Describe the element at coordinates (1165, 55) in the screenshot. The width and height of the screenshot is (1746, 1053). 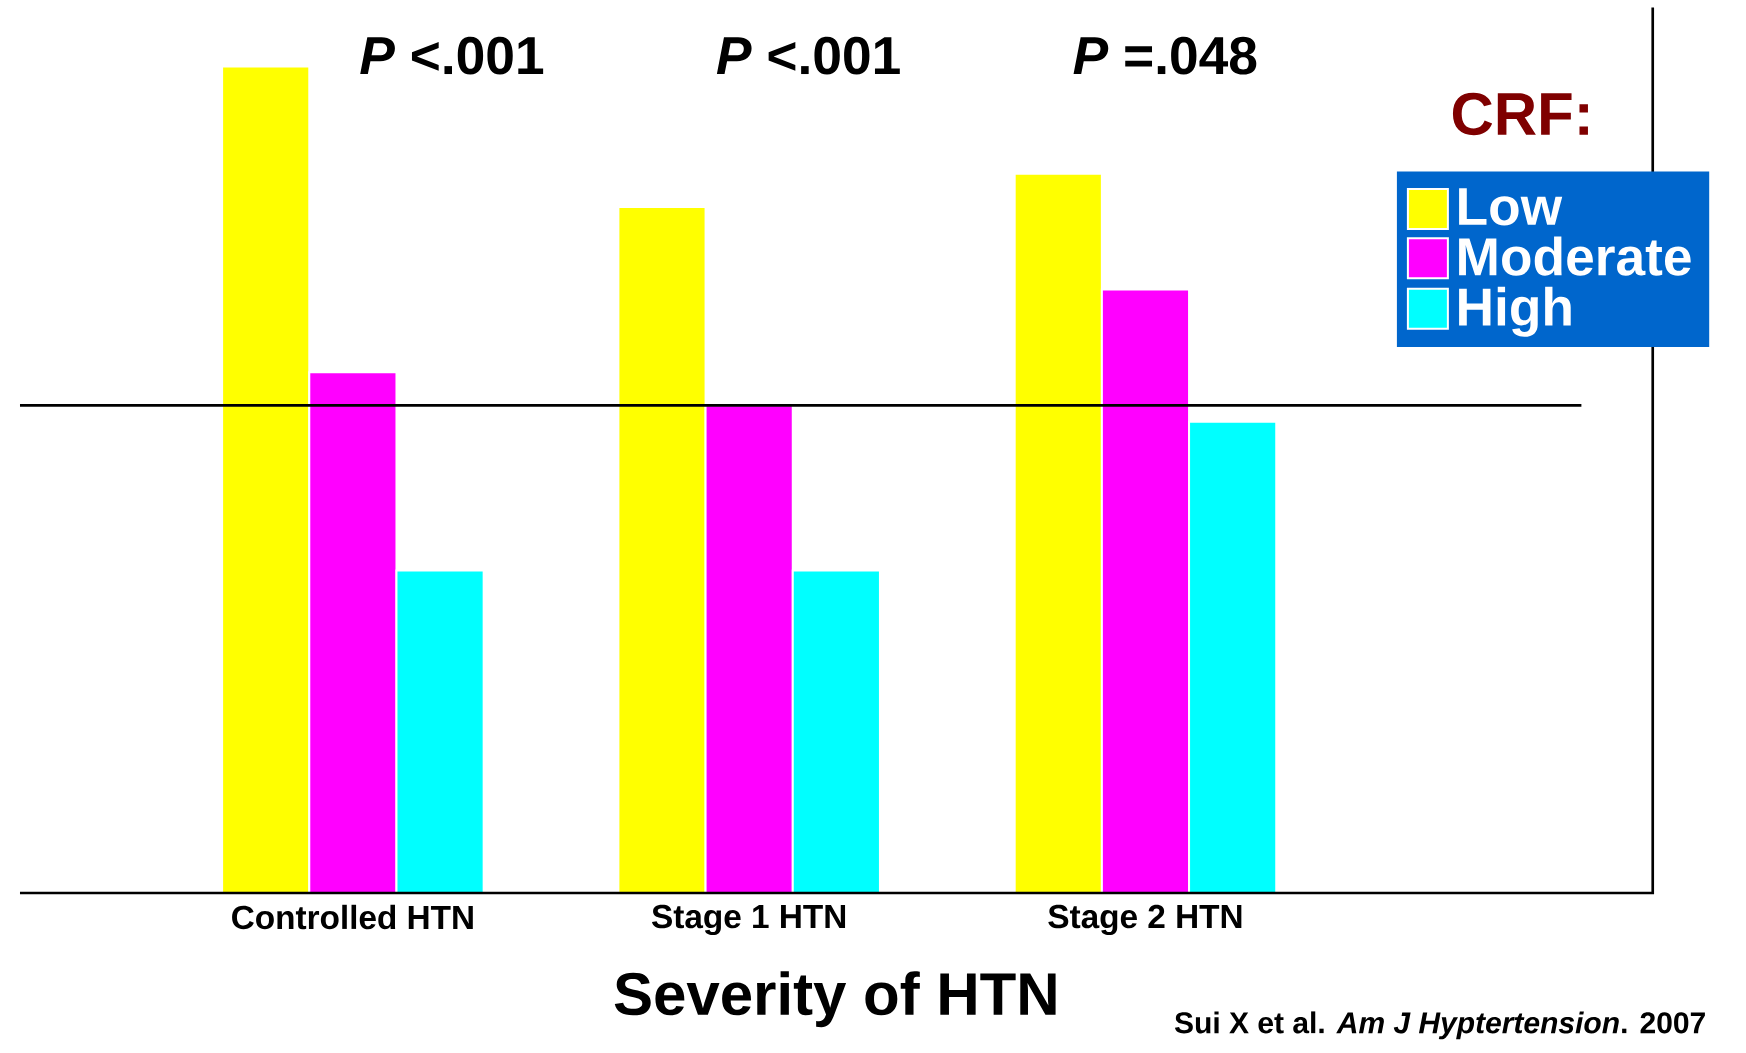
I see `annotation: P =.048` at that location.